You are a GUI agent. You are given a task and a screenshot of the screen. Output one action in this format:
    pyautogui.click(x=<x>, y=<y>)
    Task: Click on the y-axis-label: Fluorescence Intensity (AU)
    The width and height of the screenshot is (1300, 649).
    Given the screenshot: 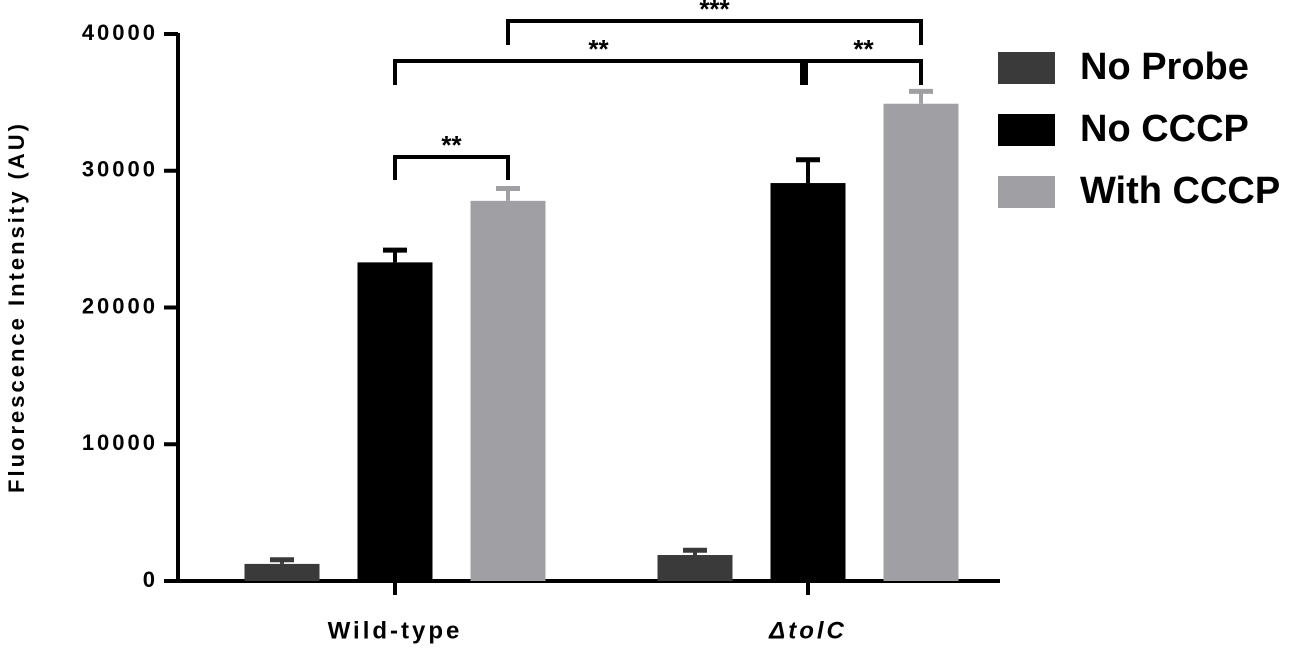 What is the action you would take?
    pyautogui.click(x=16, y=307)
    